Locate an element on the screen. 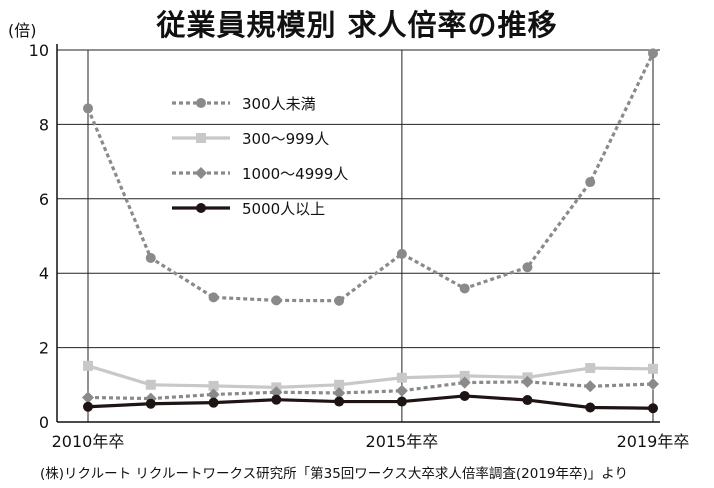 The image size is (714, 488). y-tick-label: 2 is located at coordinates (44, 348).